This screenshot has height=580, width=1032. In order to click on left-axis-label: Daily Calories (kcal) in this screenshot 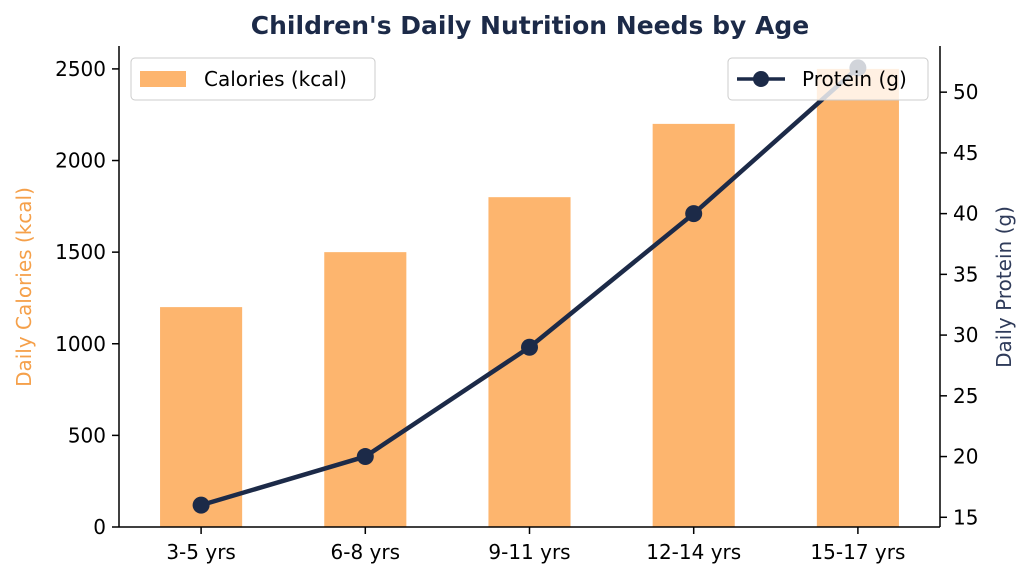, I will do `click(24, 287)`.